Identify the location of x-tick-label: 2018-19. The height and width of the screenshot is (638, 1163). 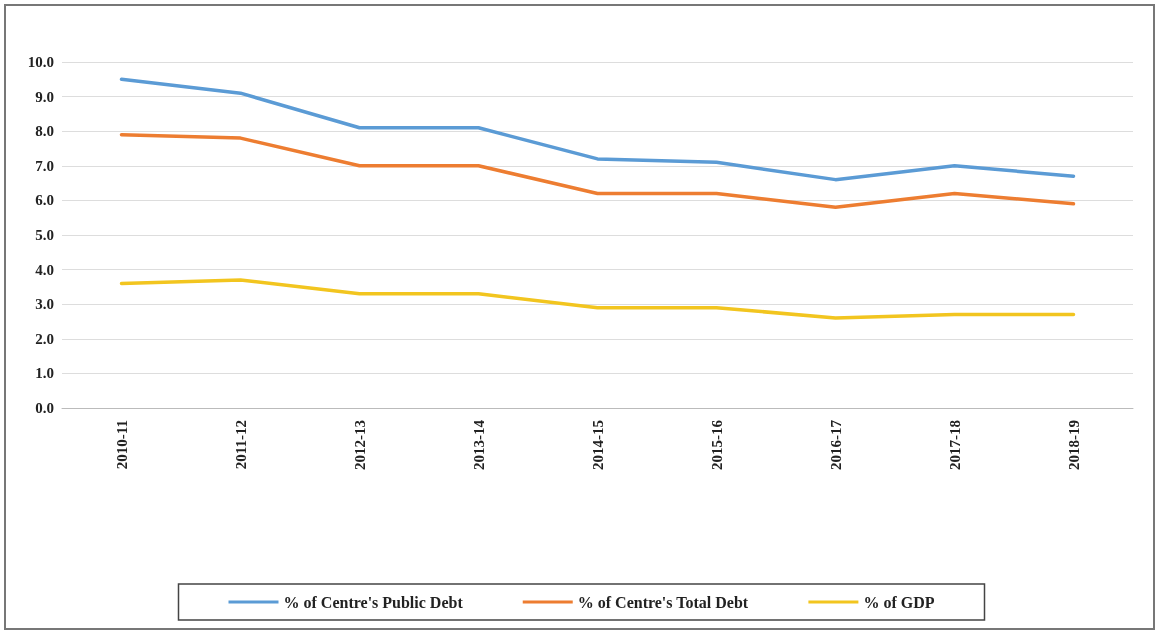
(1073, 445).